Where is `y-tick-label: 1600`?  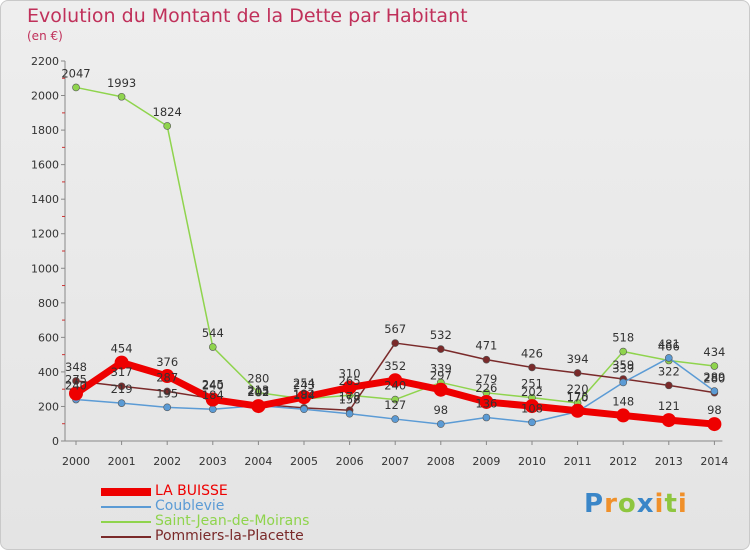
y-tick-label: 1600 is located at coordinates (45, 165).